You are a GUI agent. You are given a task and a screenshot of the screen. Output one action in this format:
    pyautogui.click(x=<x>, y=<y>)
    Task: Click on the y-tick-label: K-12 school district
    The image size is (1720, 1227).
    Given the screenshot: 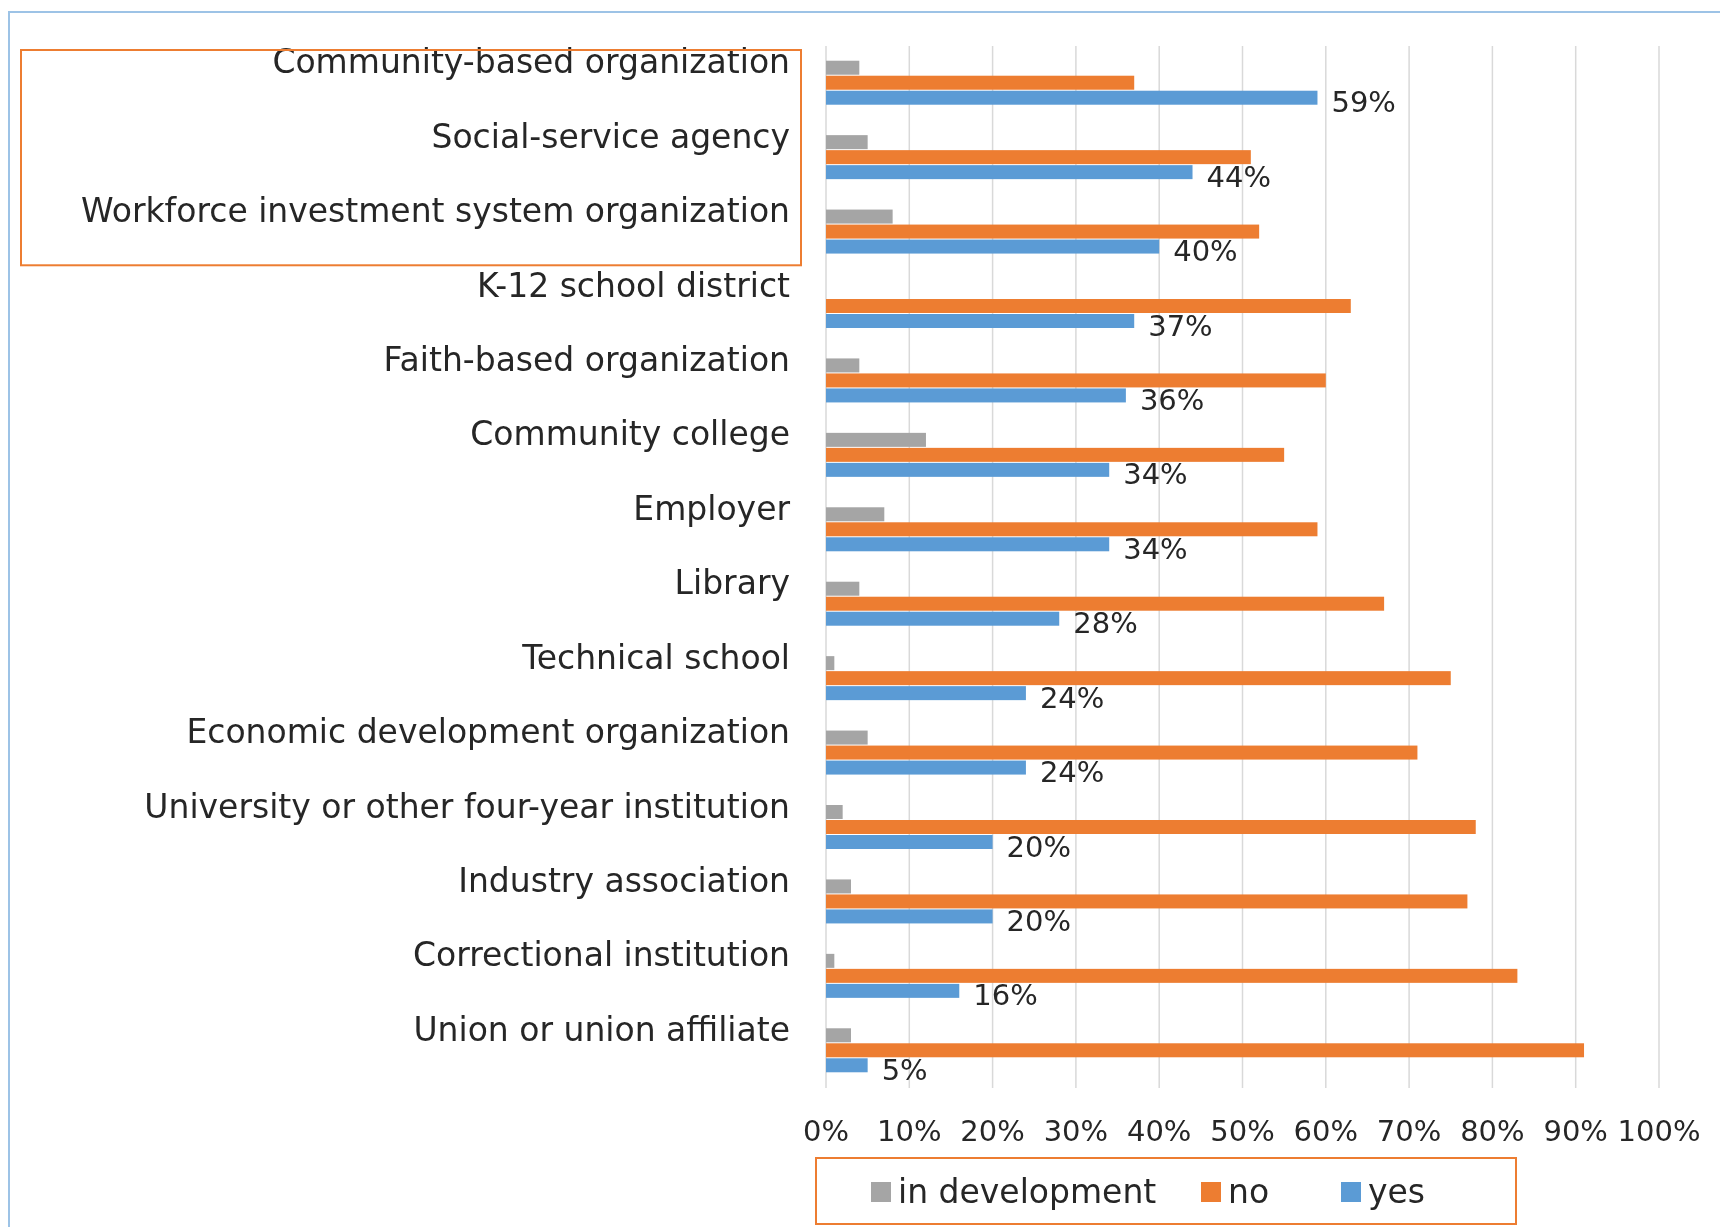 What is the action you would take?
    pyautogui.click(x=634, y=285)
    